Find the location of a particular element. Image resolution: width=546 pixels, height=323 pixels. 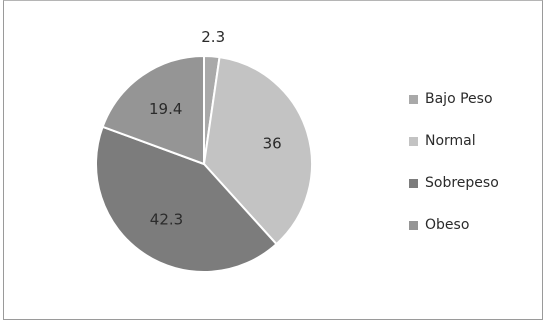

legend-swatch-sobrepeso is located at coordinates (413, 183).